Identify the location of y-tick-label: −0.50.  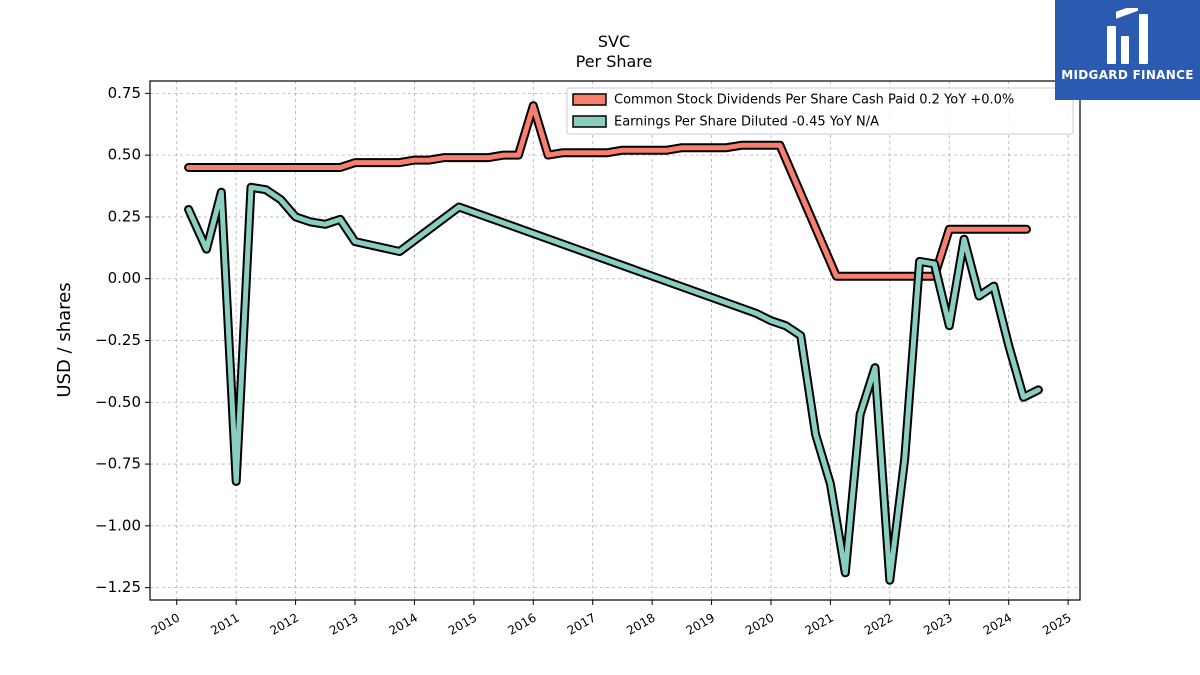
(118, 402).